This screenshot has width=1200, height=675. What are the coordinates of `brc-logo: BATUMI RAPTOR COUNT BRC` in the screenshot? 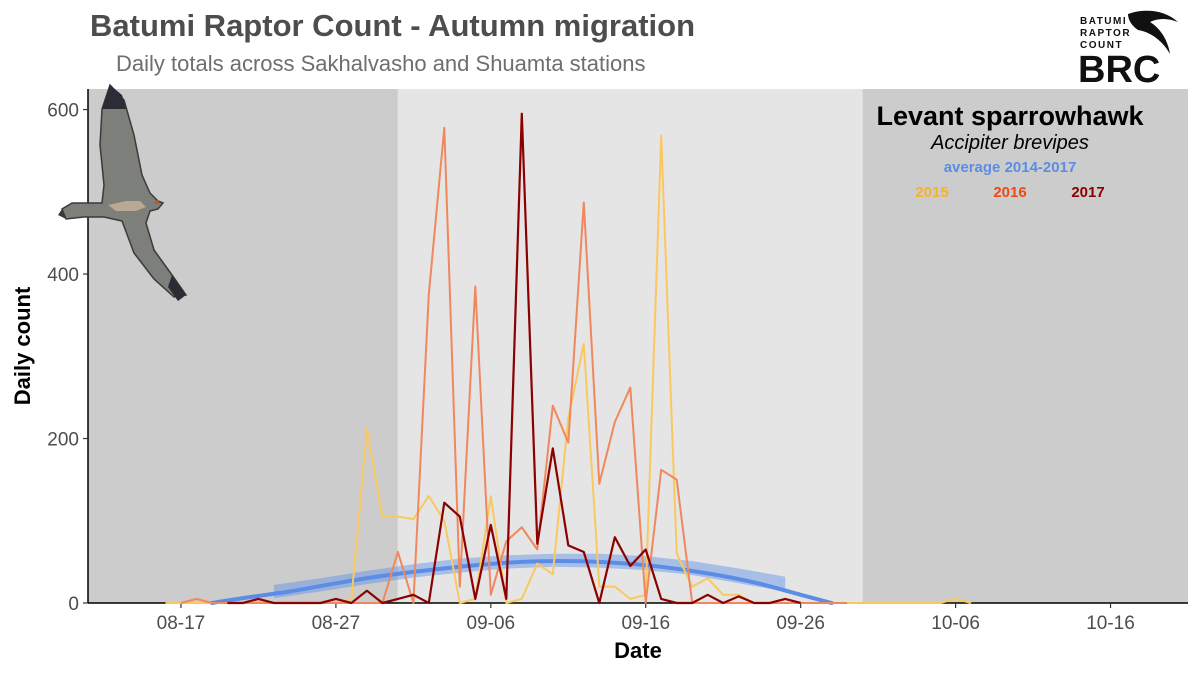 It's located at (1128, 50).